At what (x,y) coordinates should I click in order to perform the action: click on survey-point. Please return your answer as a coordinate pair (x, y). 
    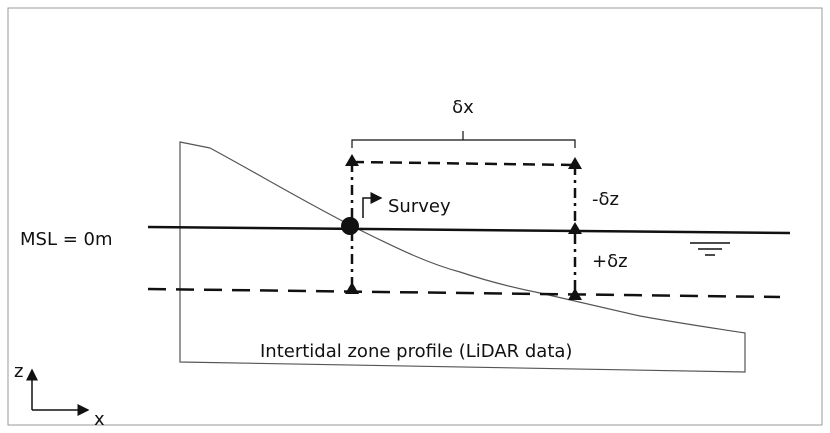
    Looking at the image, I should click on (350, 226).